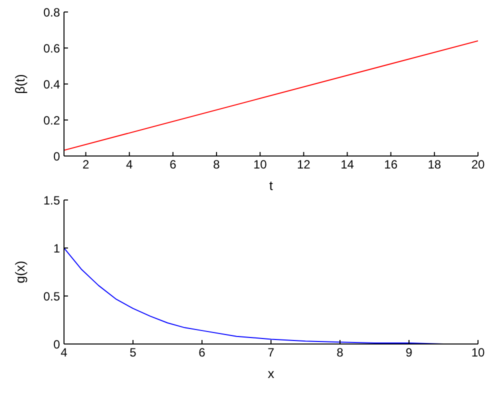  What do you see at coordinates (51, 48) in the screenshot?
I see `y-tick-label: 0.6` at bounding box center [51, 48].